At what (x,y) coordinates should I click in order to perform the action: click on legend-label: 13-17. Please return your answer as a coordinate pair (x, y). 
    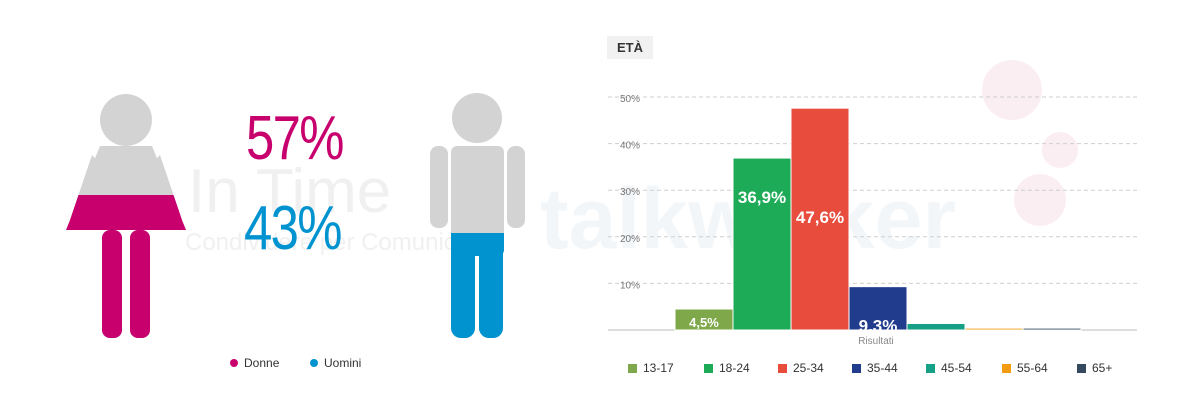
    Looking at the image, I should click on (658, 368).